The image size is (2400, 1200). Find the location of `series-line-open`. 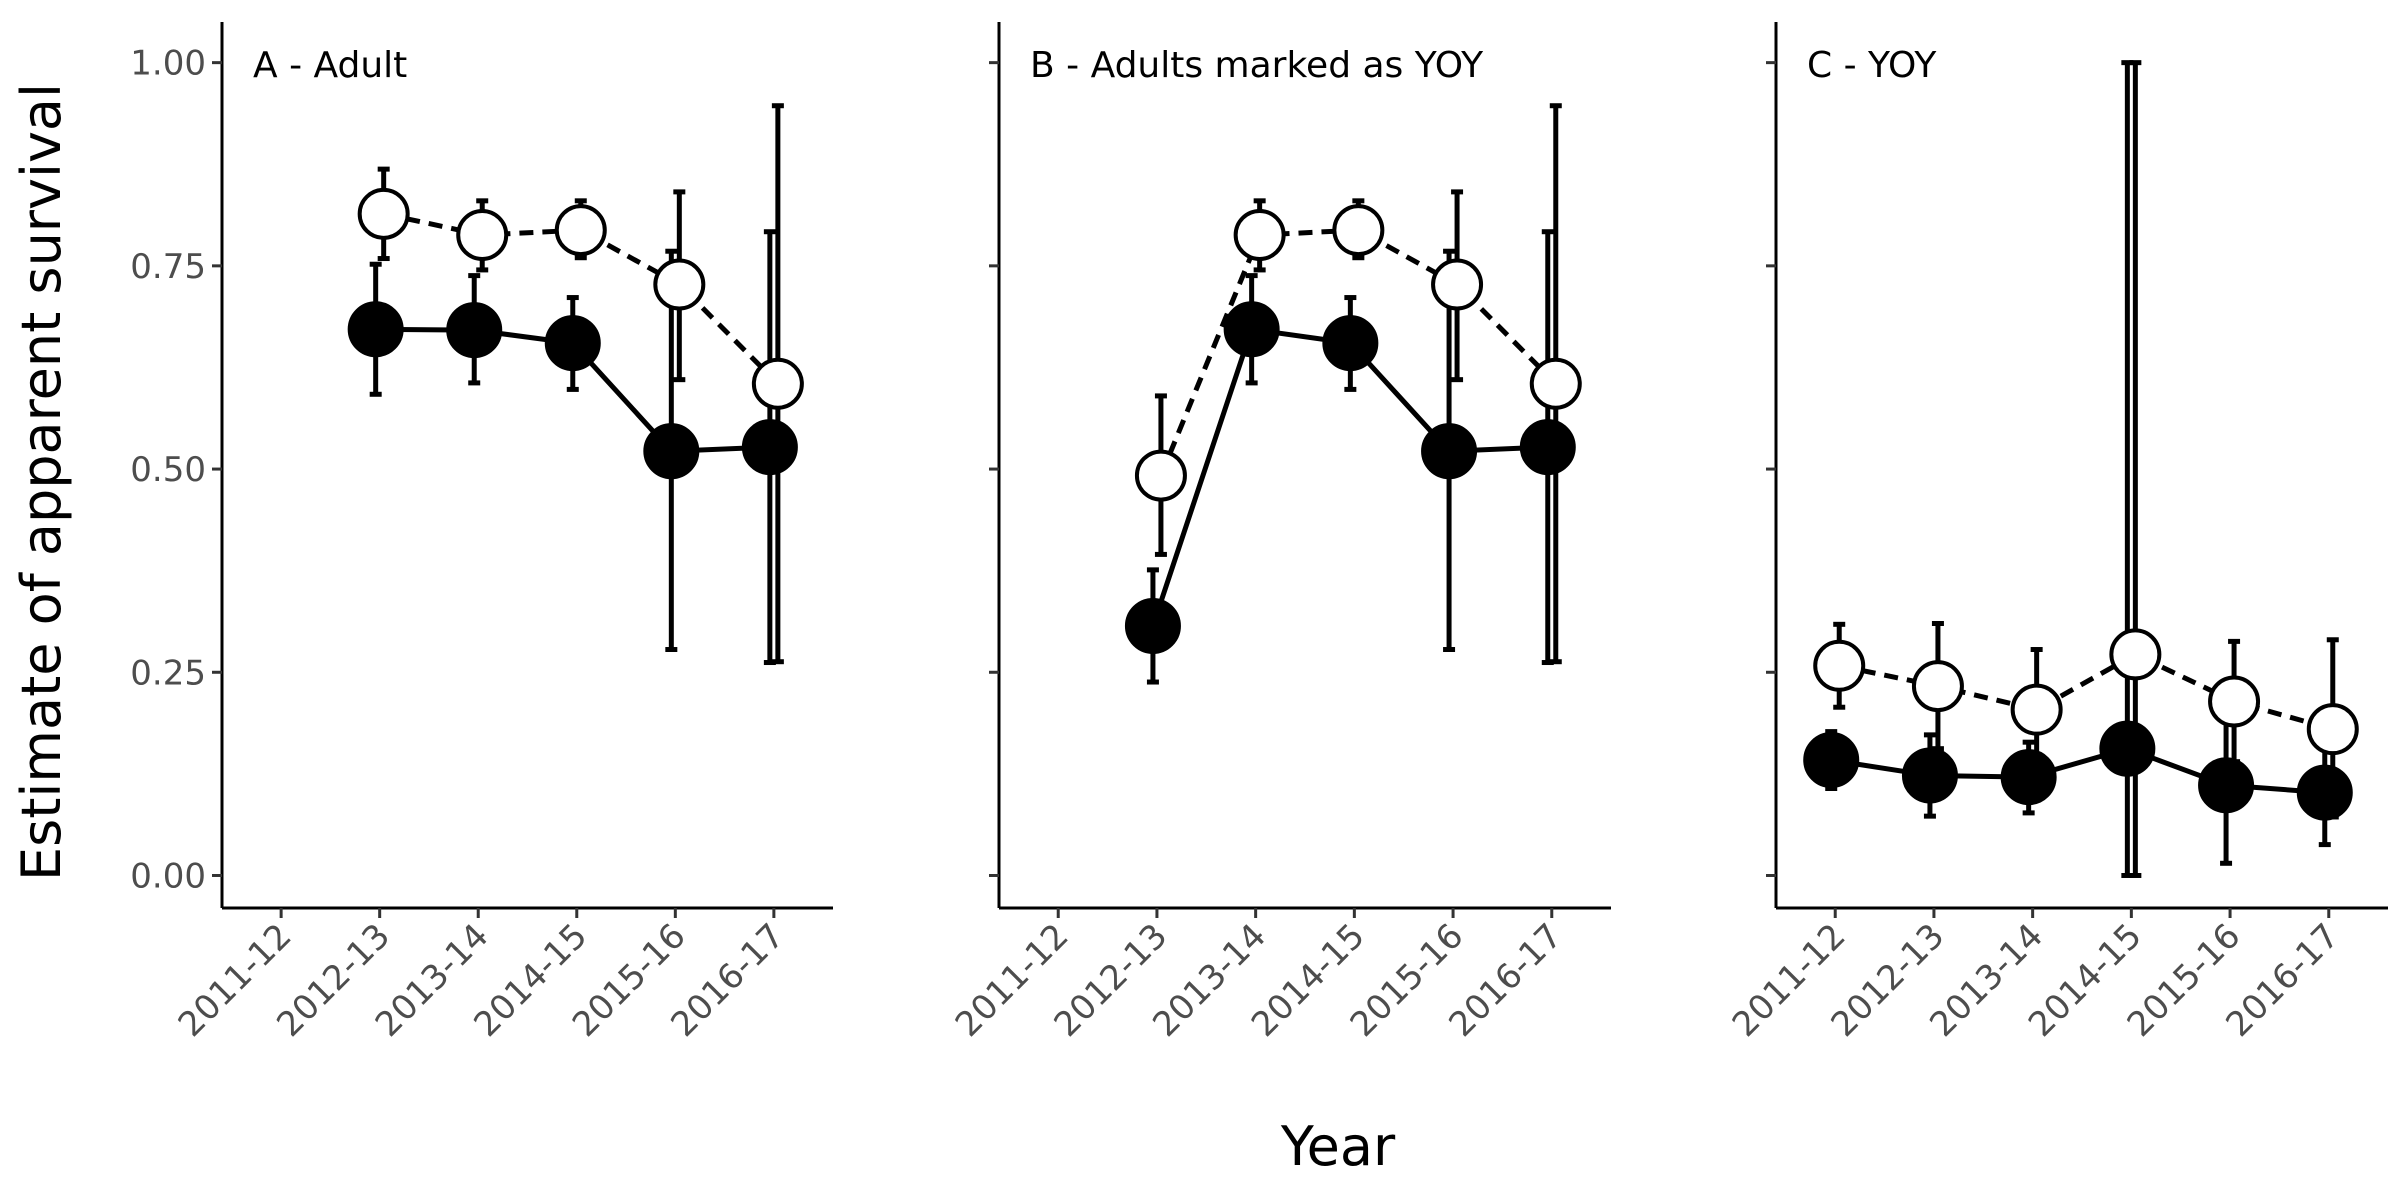

series-line-open is located at coordinates (581, 298).